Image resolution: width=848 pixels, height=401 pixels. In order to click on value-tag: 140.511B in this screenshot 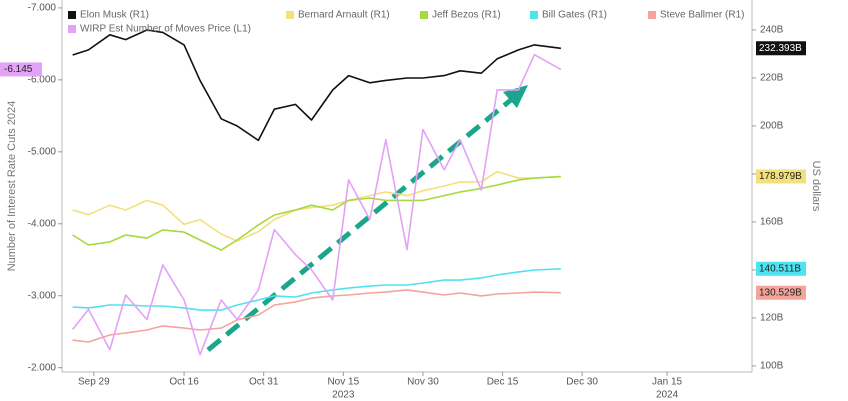, I will do `click(781, 268)`.